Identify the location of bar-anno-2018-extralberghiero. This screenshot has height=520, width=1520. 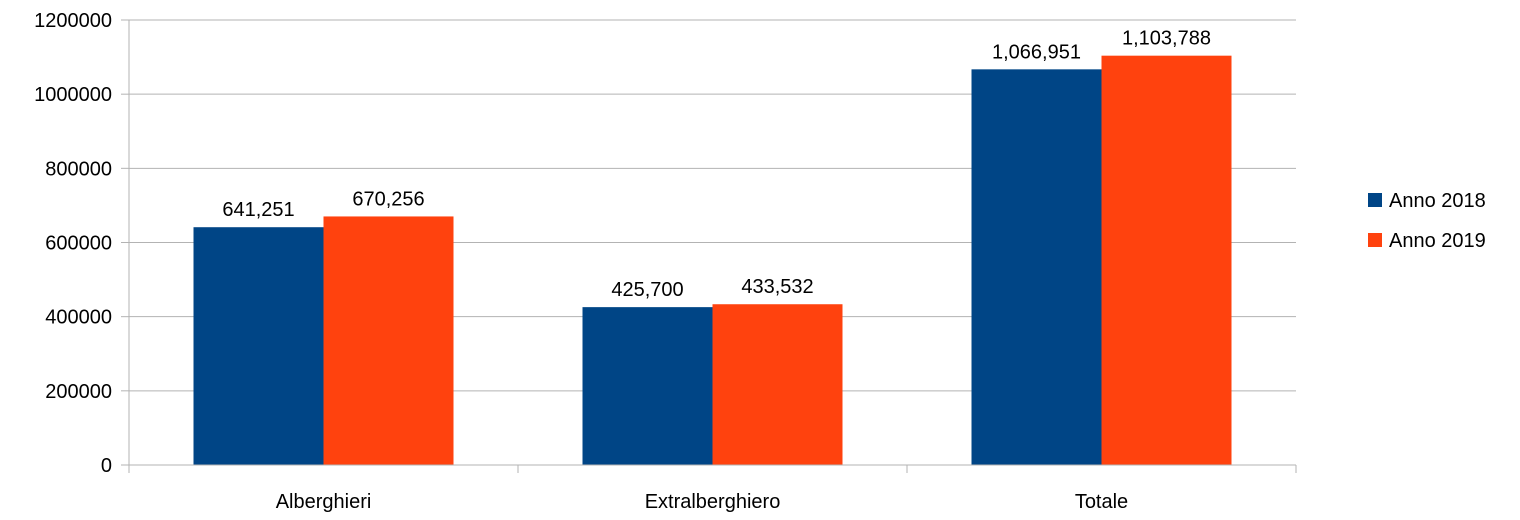
(647, 386).